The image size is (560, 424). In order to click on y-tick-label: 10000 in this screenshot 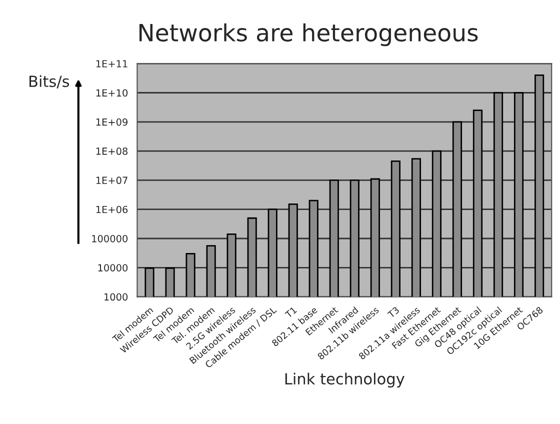, I will do `click(113, 268)`.